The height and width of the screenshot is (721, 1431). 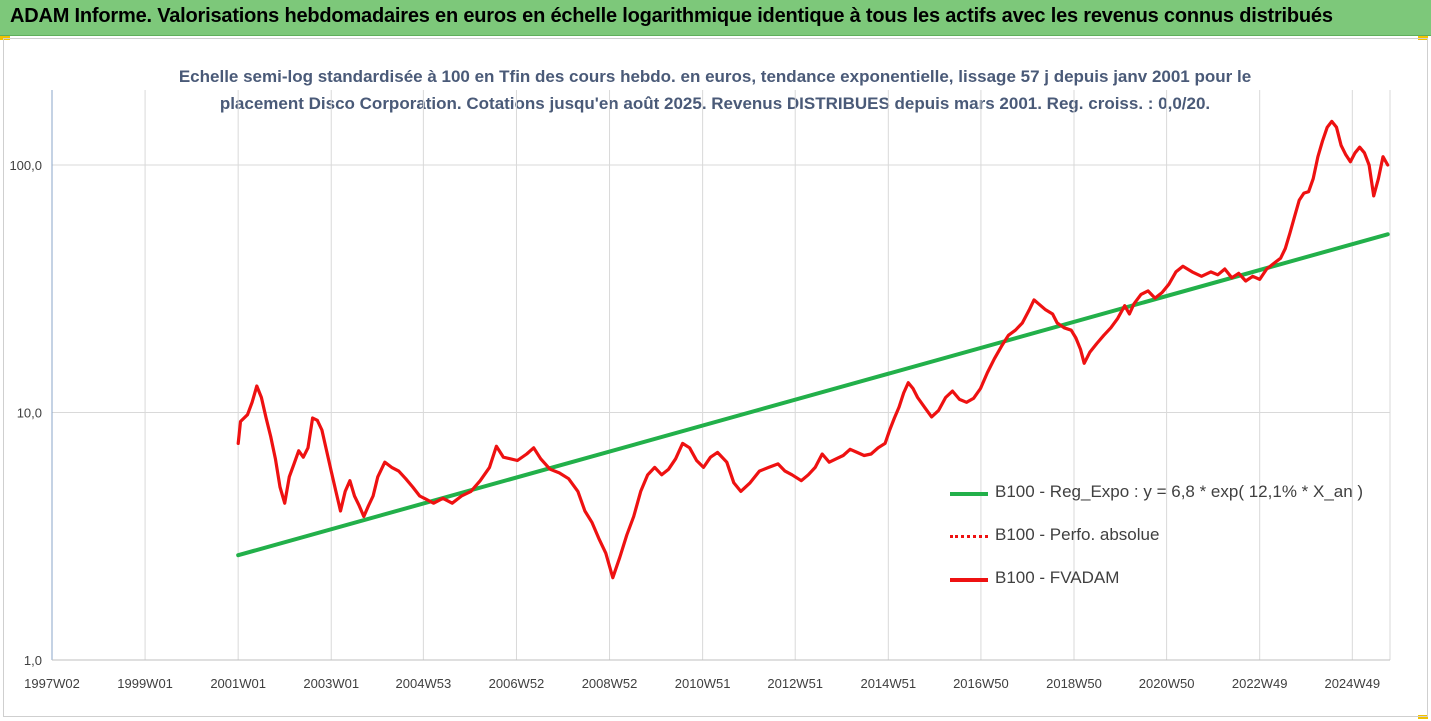 What do you see at coordinates (795, 683) in the screenshot?
I see `x-tick-label: 2012W51` at bounding box center [795, 683].